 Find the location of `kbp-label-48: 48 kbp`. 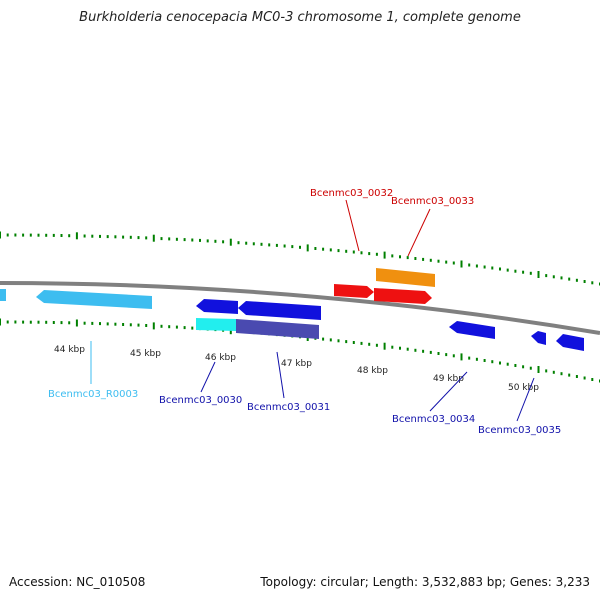

kbp-label-48: 48 kbp is located at coordinates (372, 371).